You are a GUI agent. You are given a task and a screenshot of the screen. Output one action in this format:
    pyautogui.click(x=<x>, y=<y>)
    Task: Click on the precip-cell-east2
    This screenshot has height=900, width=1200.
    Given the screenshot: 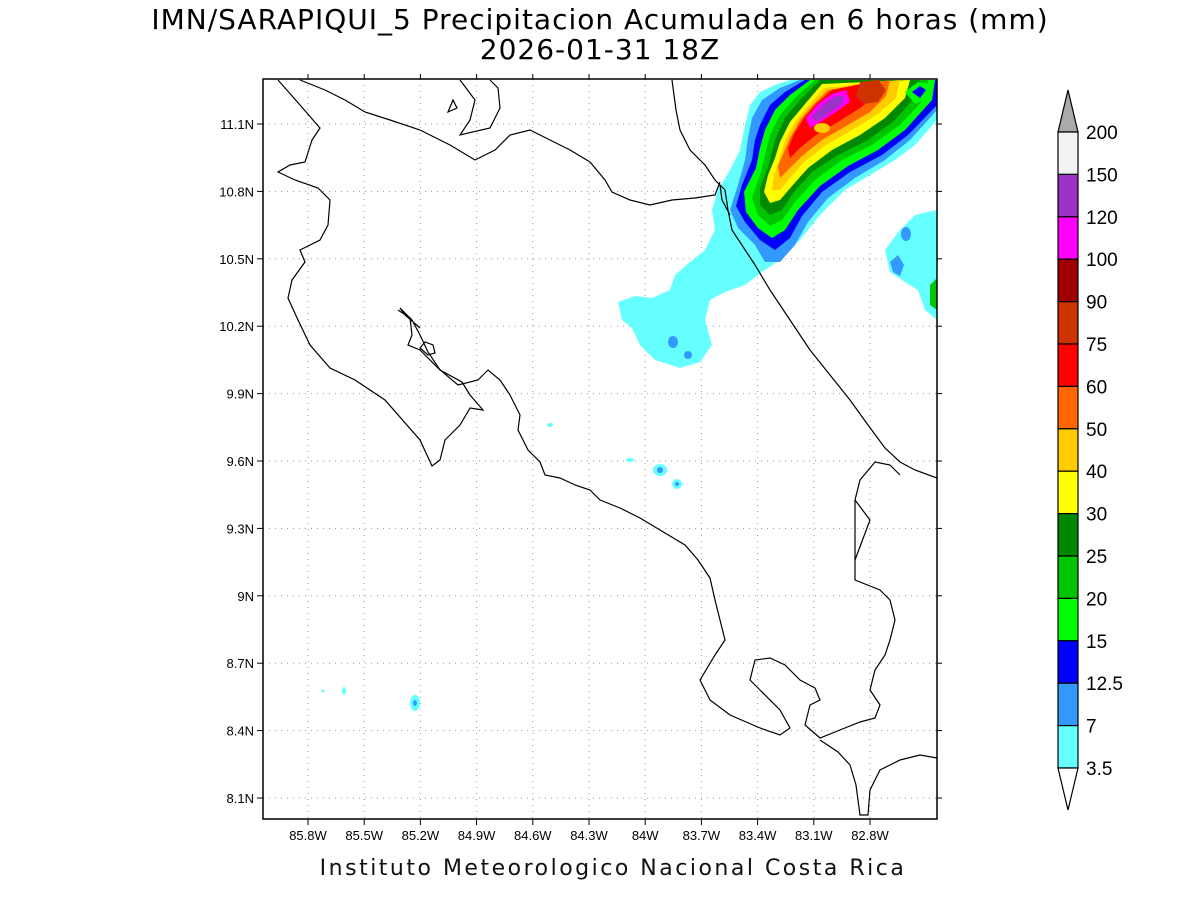 What is the action you would take?
    pyautogui.click(x=906, y=234)
    